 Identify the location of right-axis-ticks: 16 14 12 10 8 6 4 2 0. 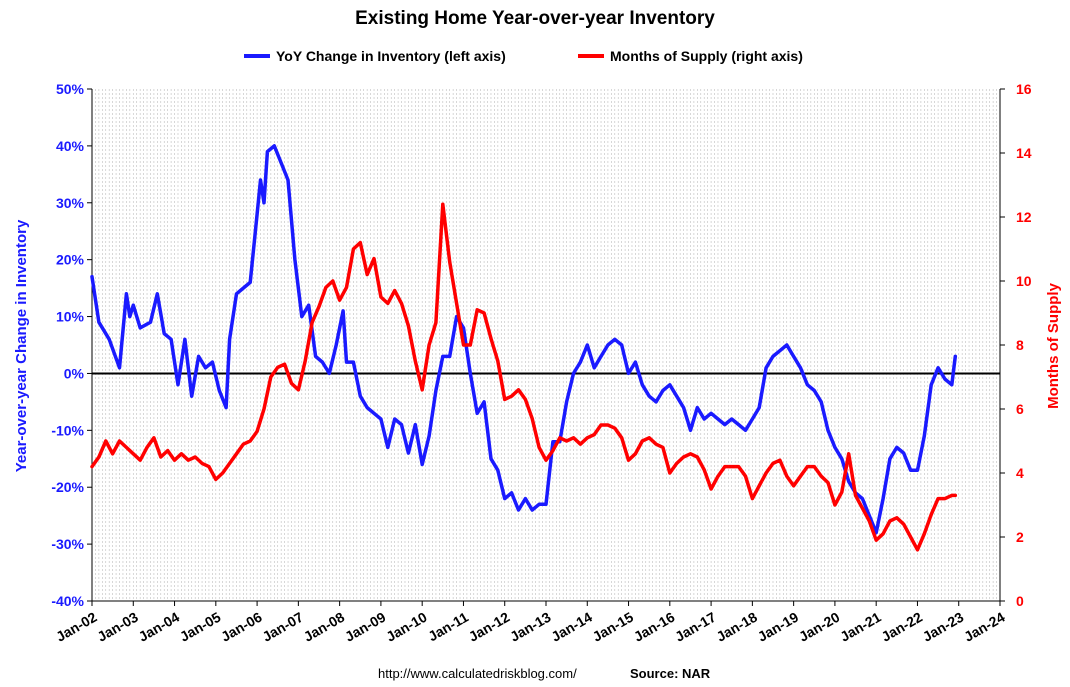
(1016, 345).